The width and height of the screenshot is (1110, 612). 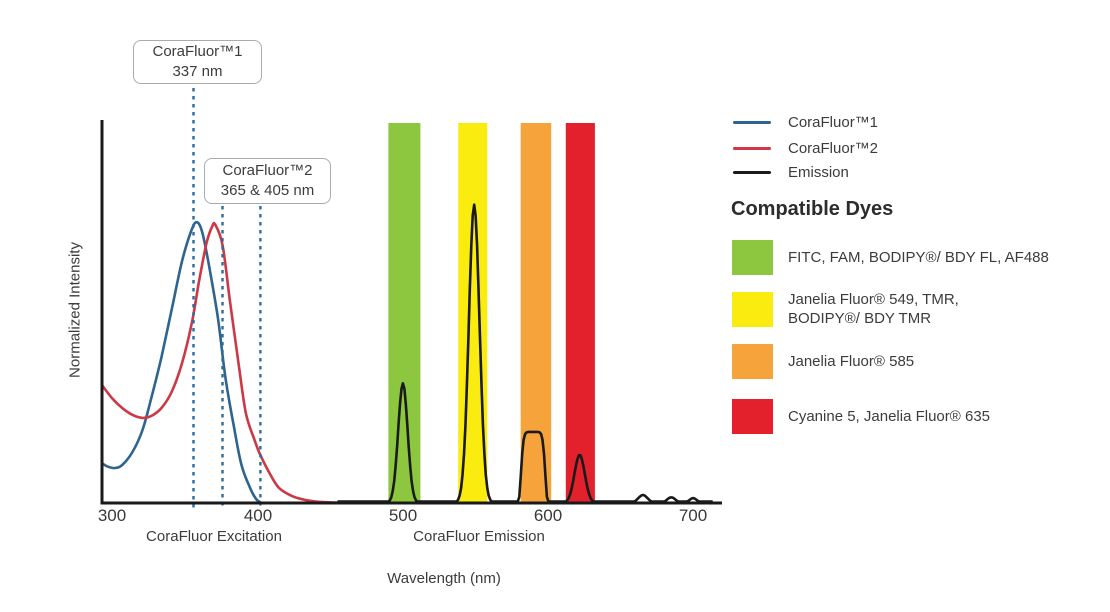 I want to click on legend-line-emission, so click(x=752, y=172).